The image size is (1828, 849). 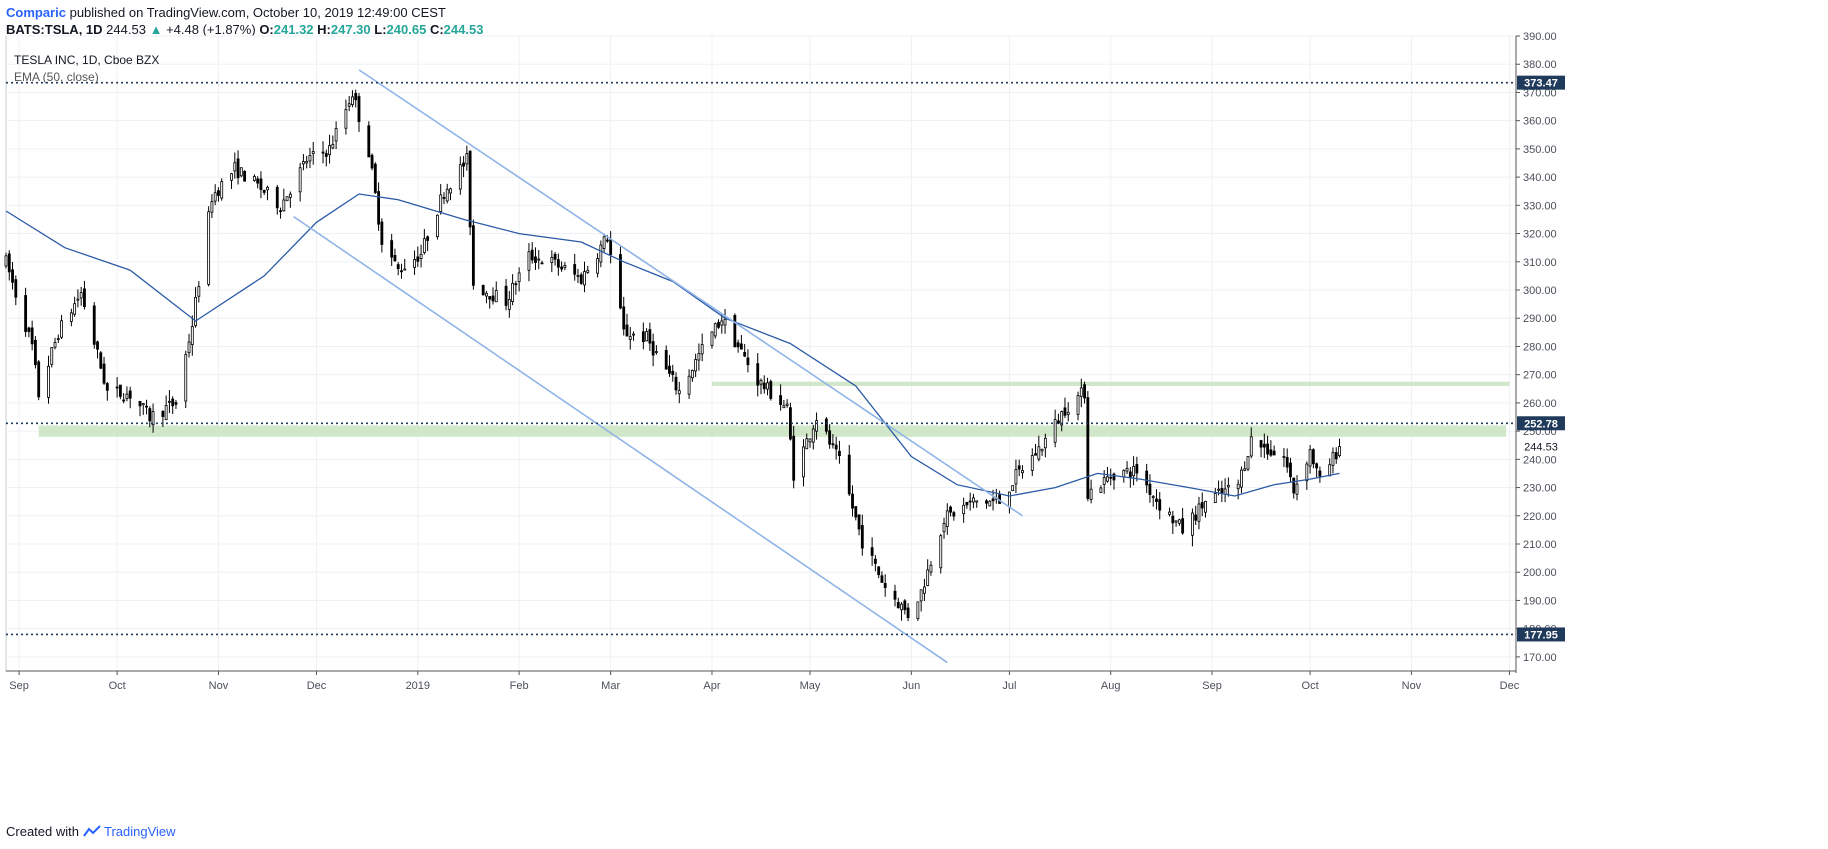 I want to click on x-tick-label: Sep, so click(x=1212, y=686).